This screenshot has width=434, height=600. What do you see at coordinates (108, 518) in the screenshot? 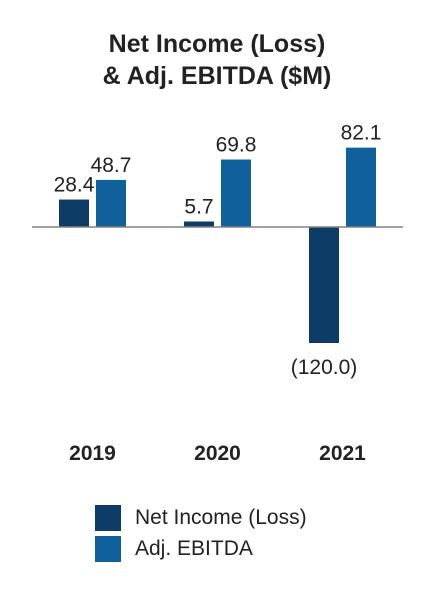
I see `legend-swatch-net-income` at bounding box center [108, 518].